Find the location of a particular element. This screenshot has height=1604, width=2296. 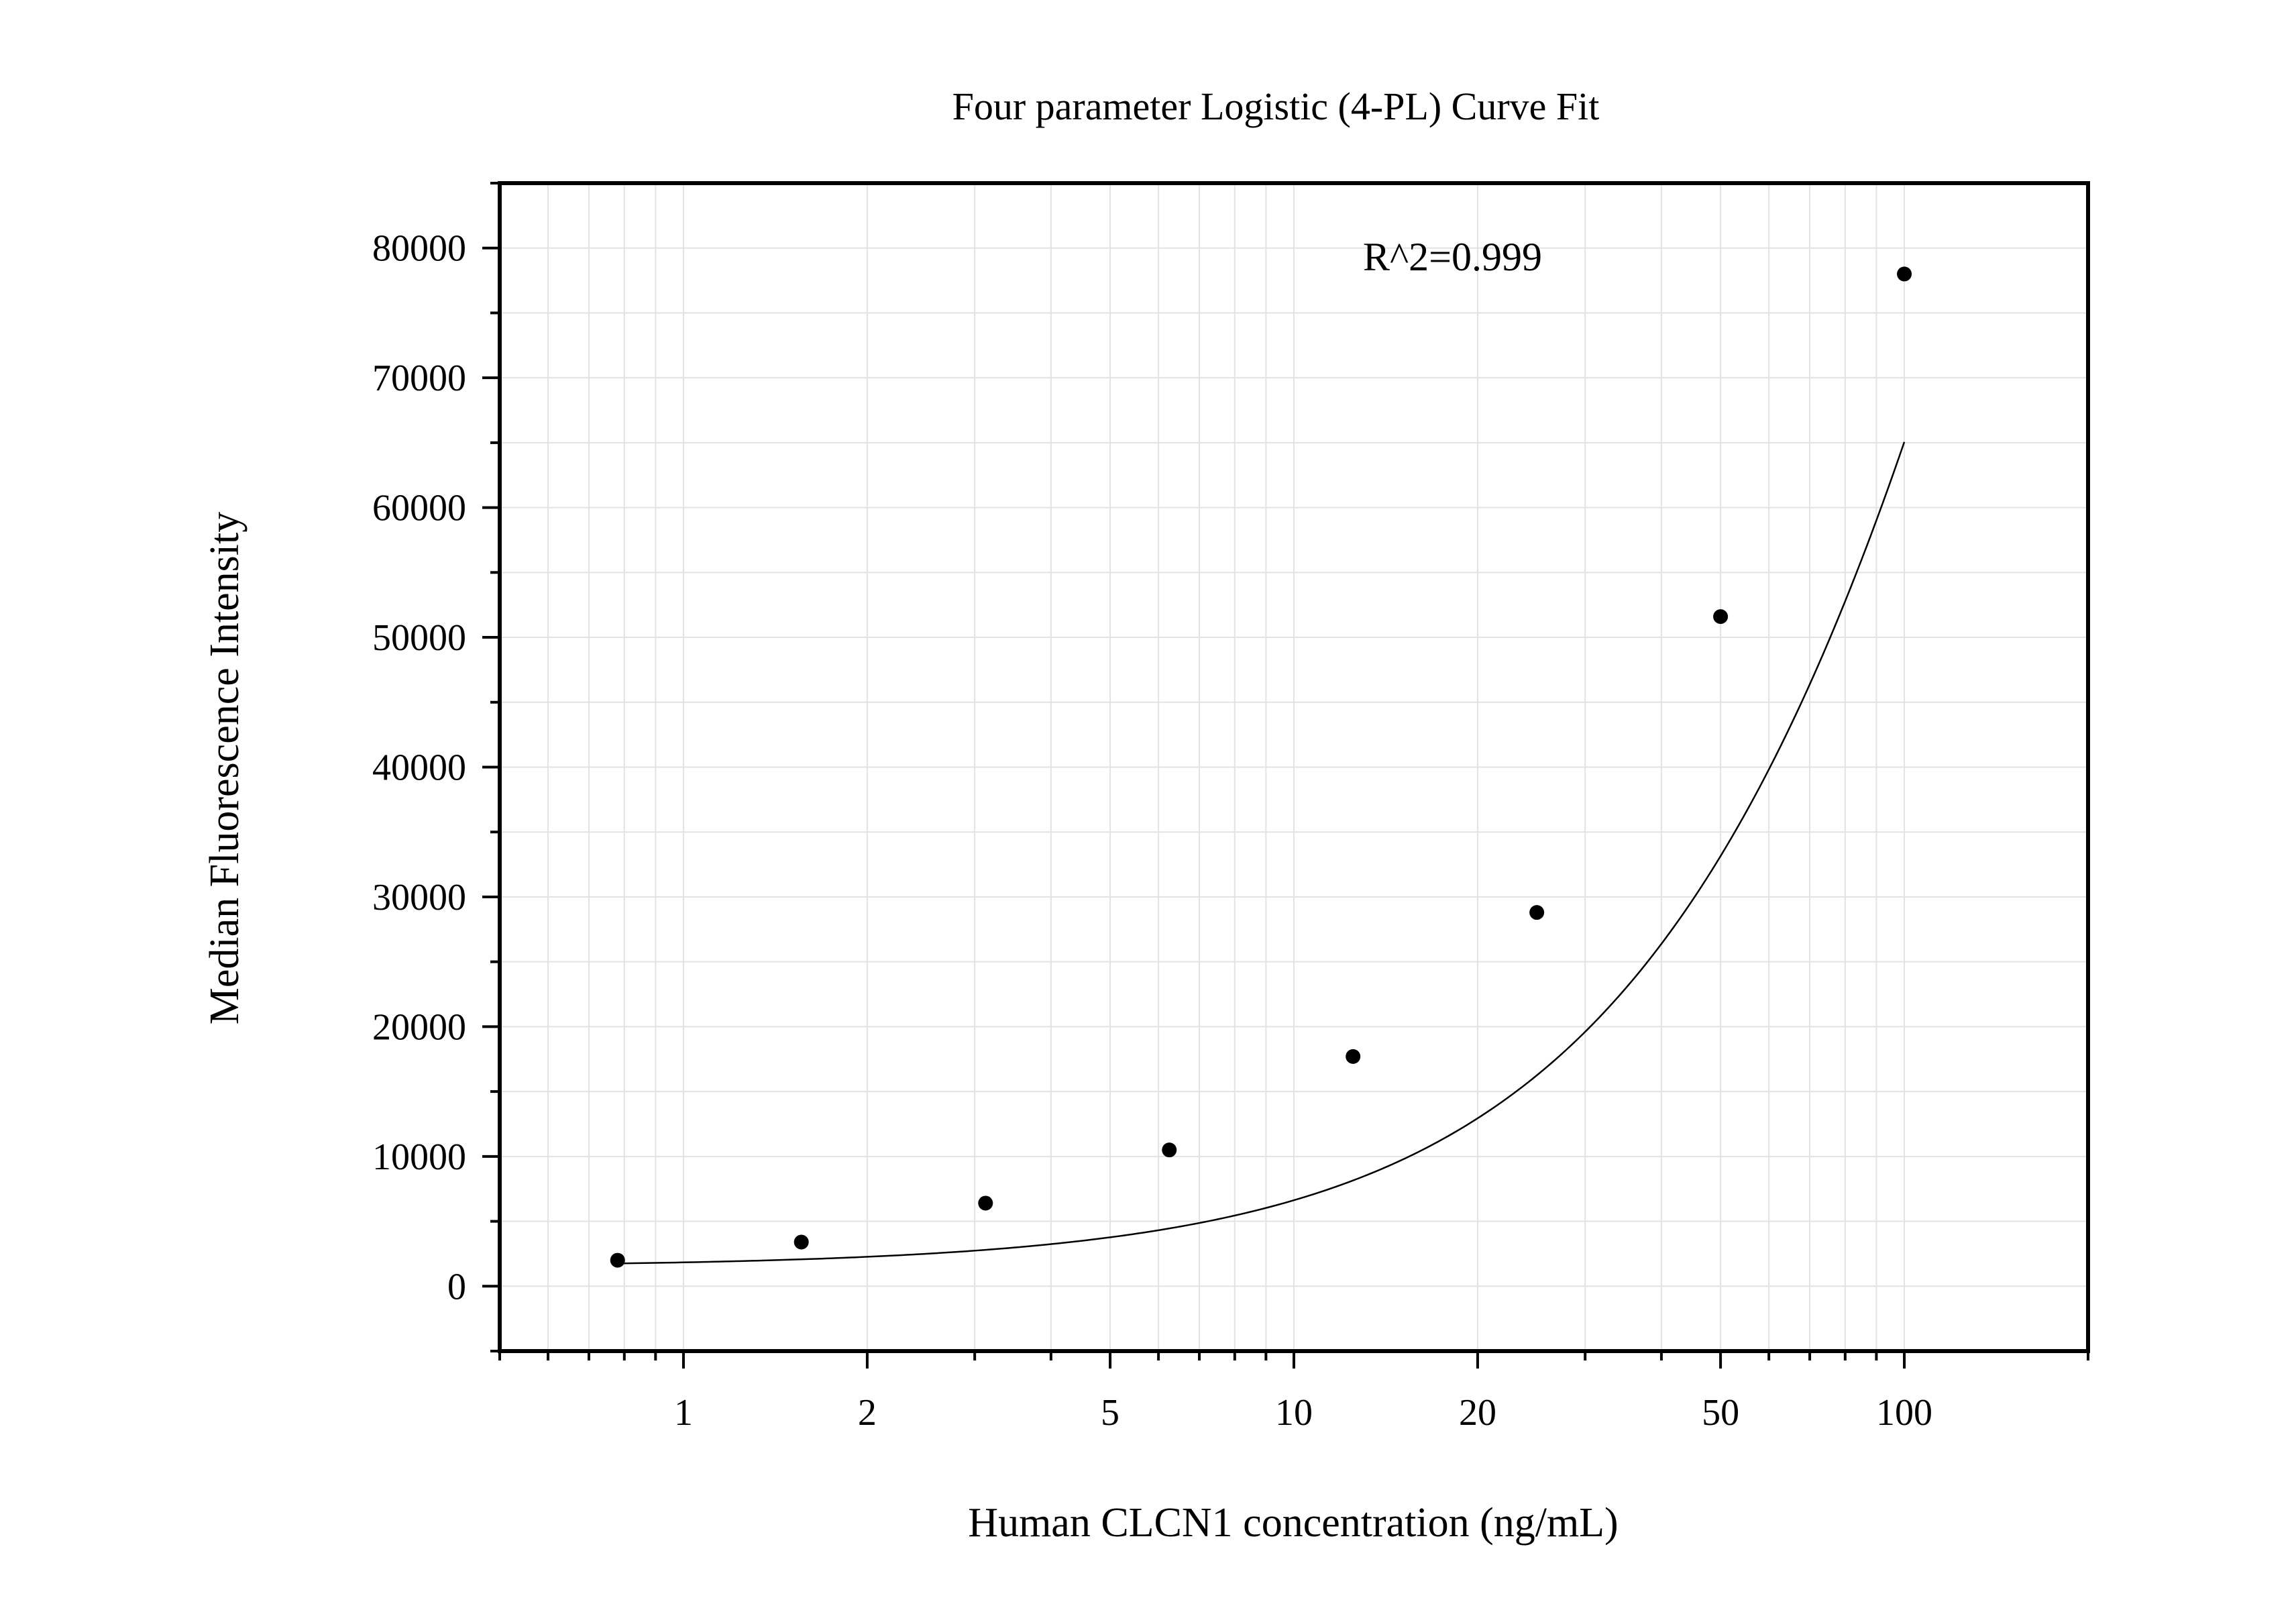

y-tick-label: 10000 is located at coordinates (419, 1157).